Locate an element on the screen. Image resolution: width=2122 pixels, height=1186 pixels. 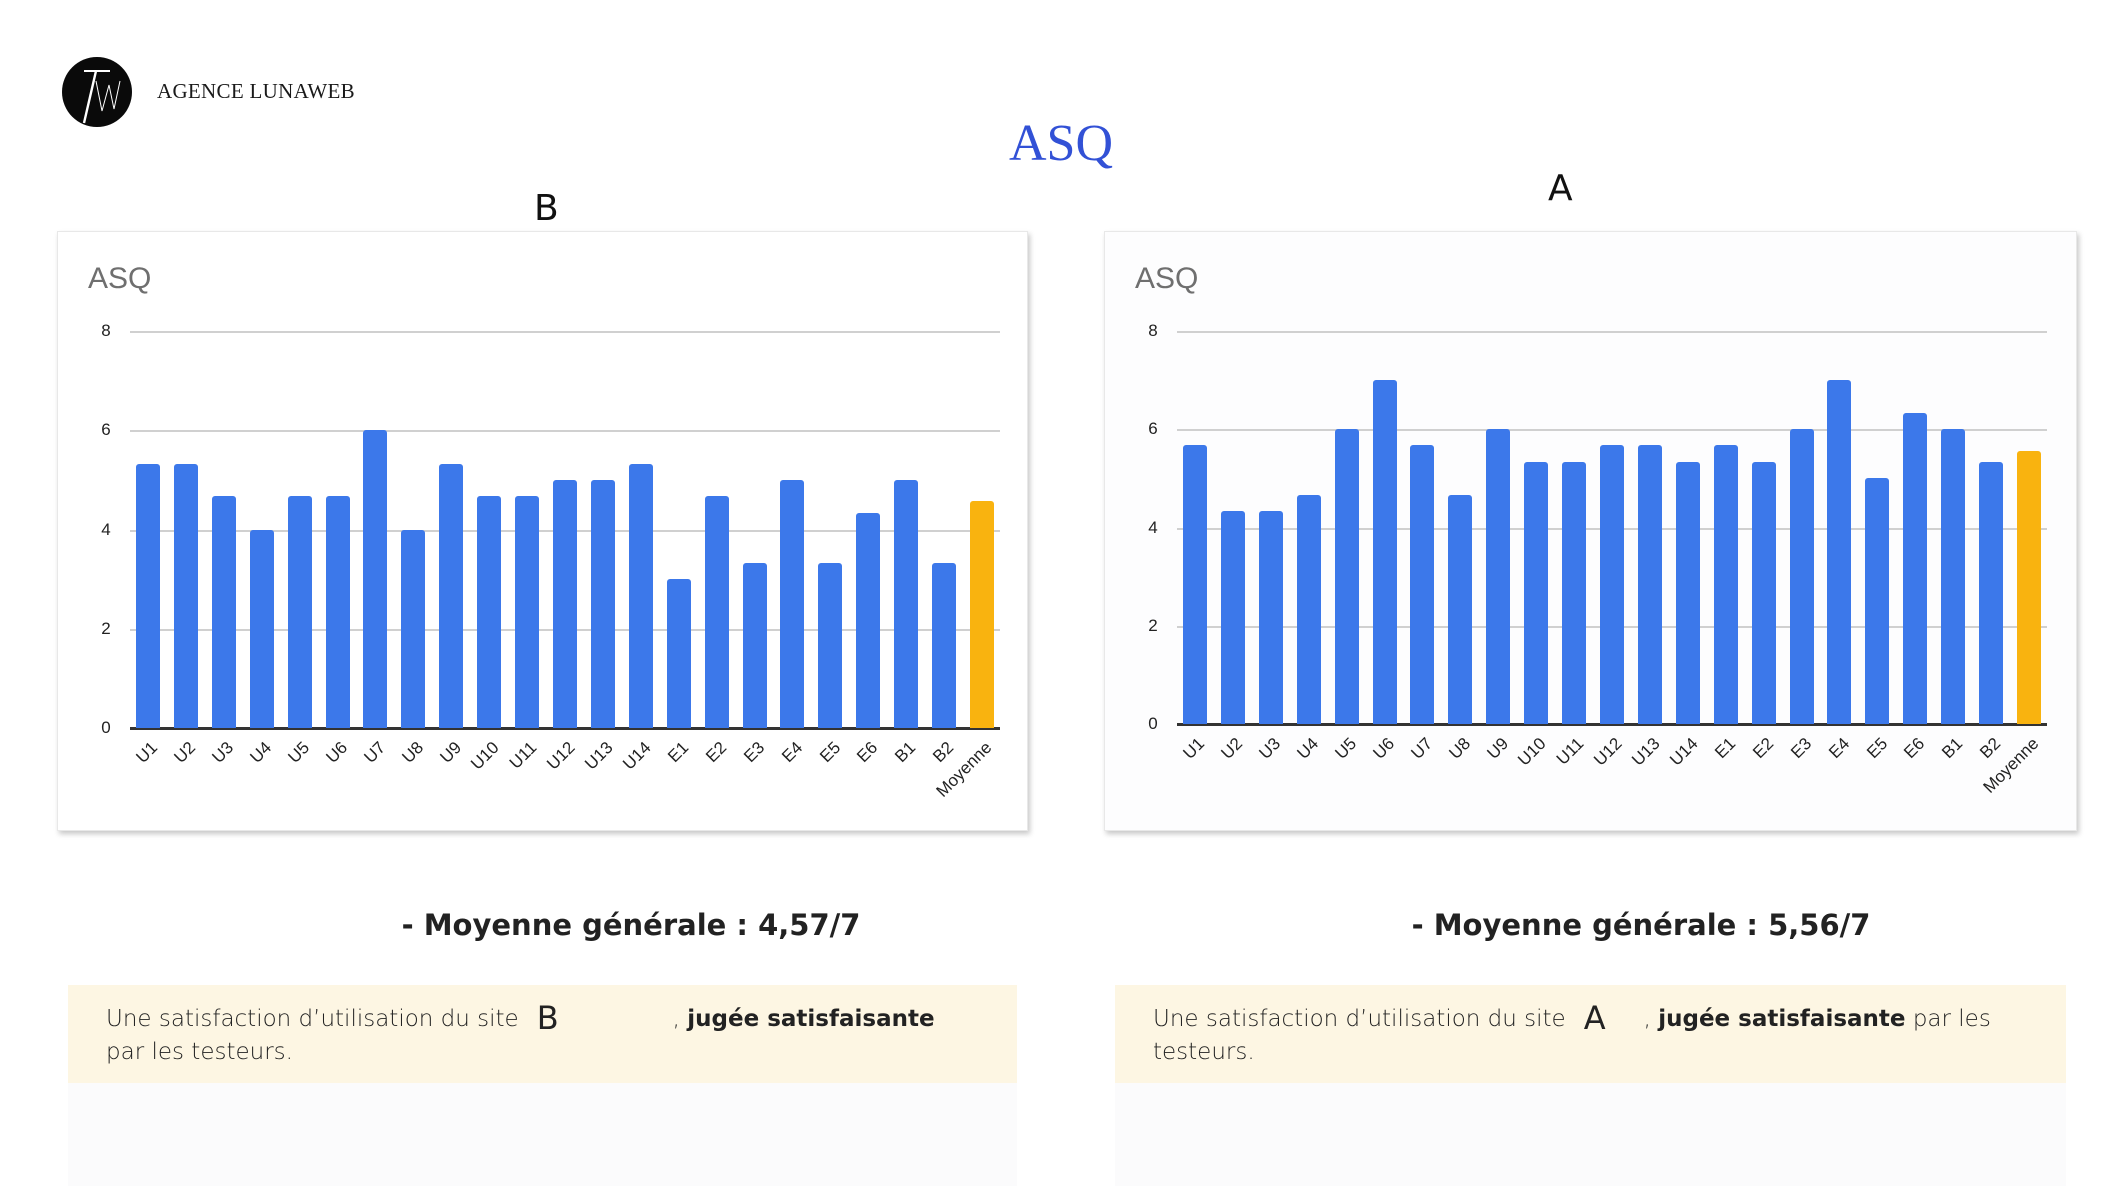
bar-slot: U1 is located at coordinates (147, 549).